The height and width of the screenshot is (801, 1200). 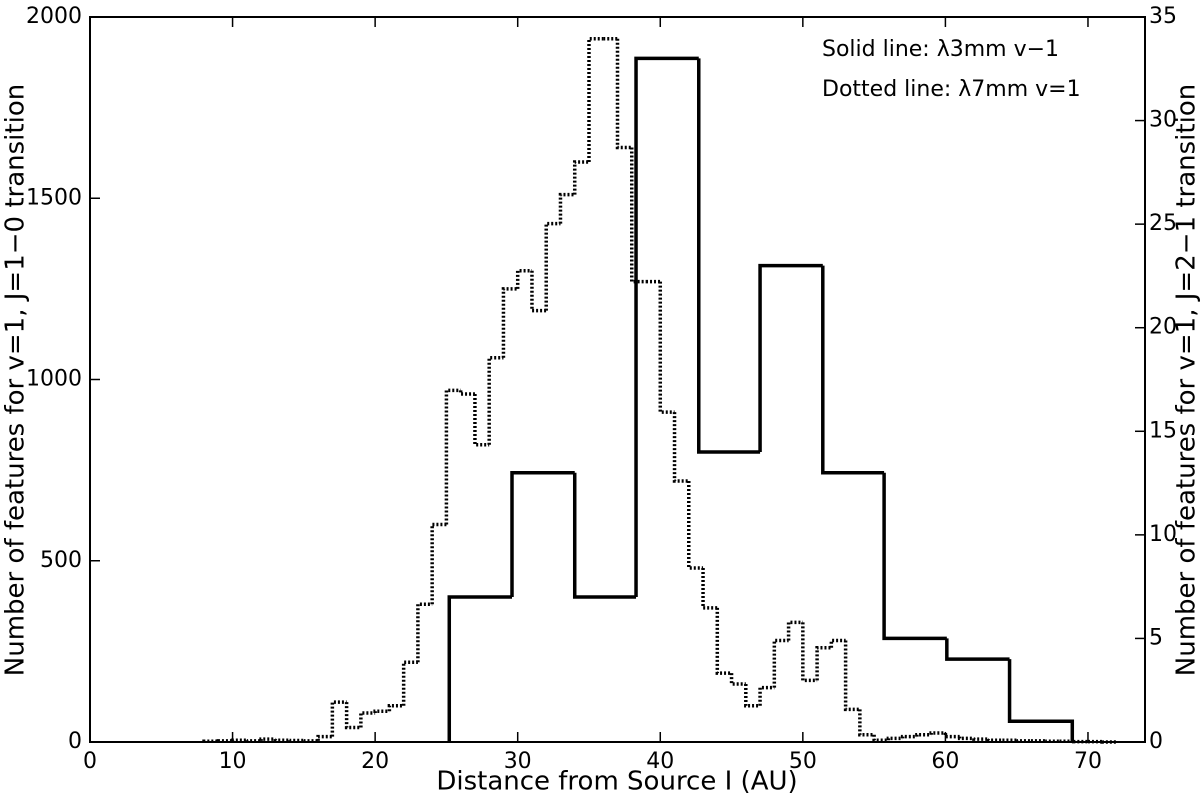 What do you see at coordinates (54, 197) in the screenshot?
I see `y-tick-label: 1500` at bounding box center [54, 197].